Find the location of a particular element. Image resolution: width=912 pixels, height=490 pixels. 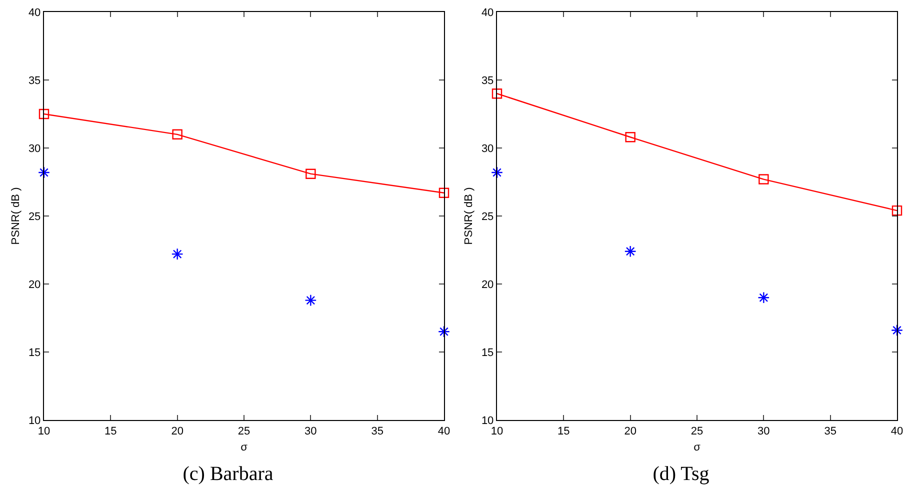

text: (c) Barbara is located at coordinates (228, 474).